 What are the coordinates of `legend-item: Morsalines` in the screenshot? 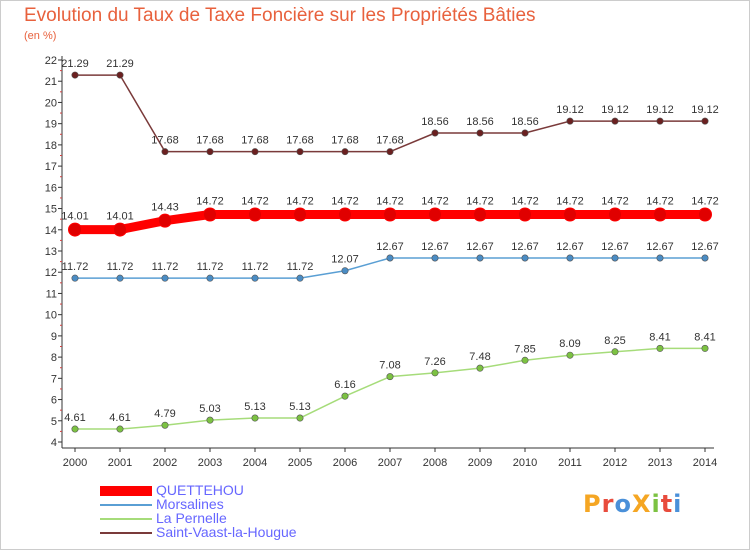 It's located at (250, 504).